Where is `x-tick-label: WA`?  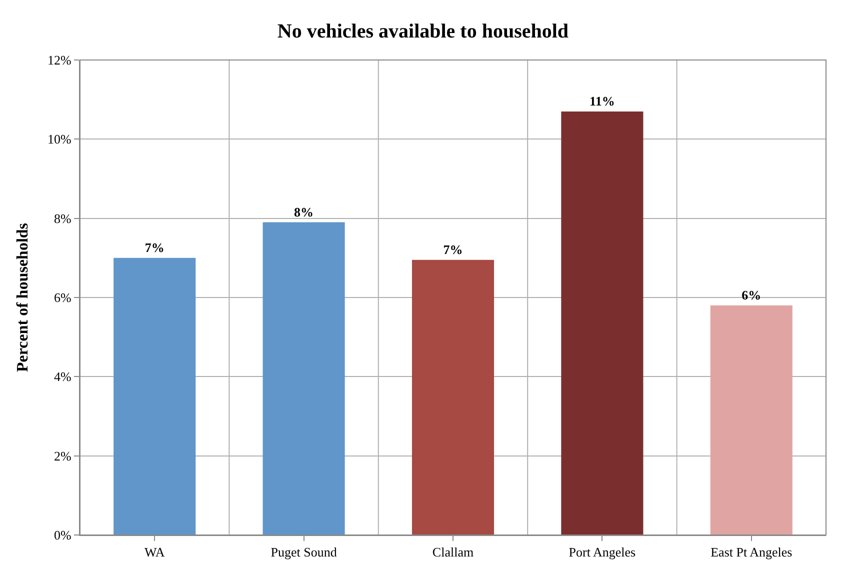
x-tick-label: WA is located at coordinates (155, 552).